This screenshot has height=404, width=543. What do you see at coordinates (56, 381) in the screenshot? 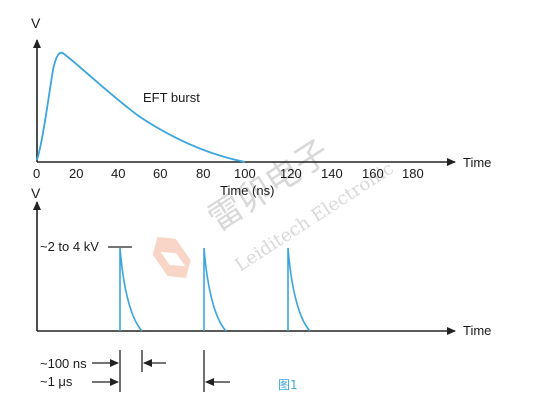
I see `period-label: ~1 μs` at bounding box center [56, 381].